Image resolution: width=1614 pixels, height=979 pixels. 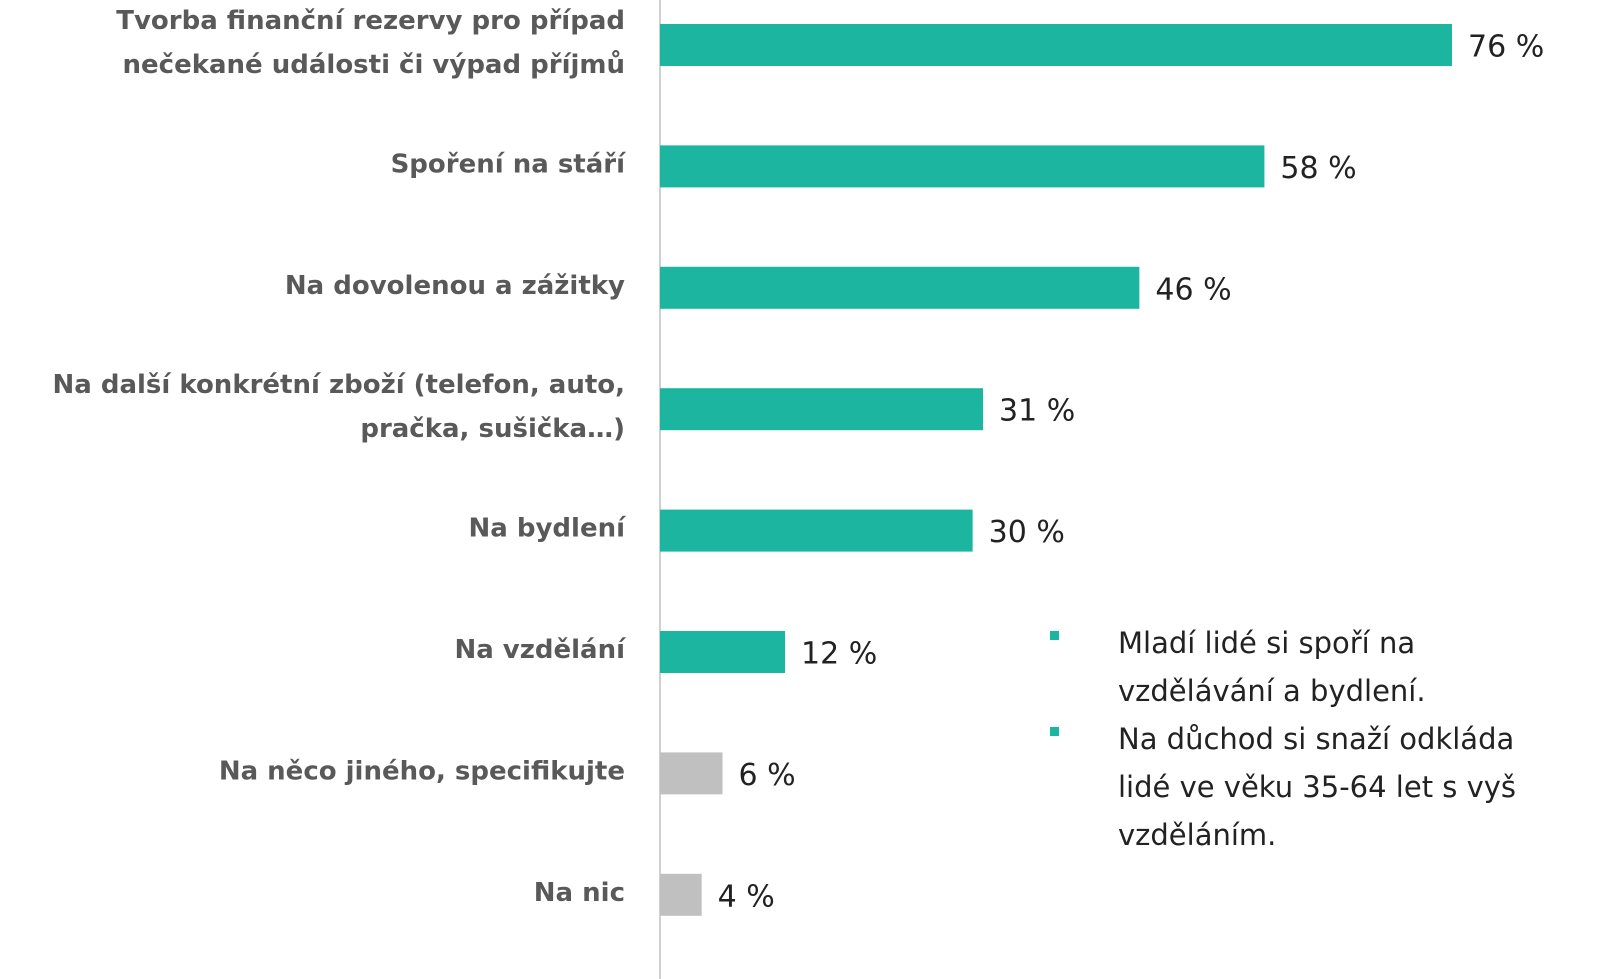 I want to click on note-text: vzděláním., so click(x=1197, y=835).